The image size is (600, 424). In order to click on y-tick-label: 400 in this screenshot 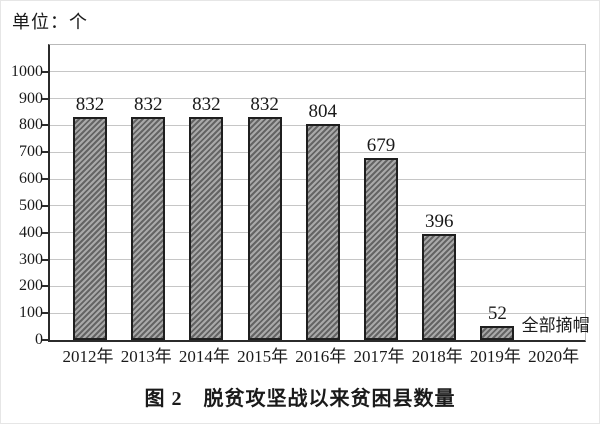, I will do `click(31, 232)`.